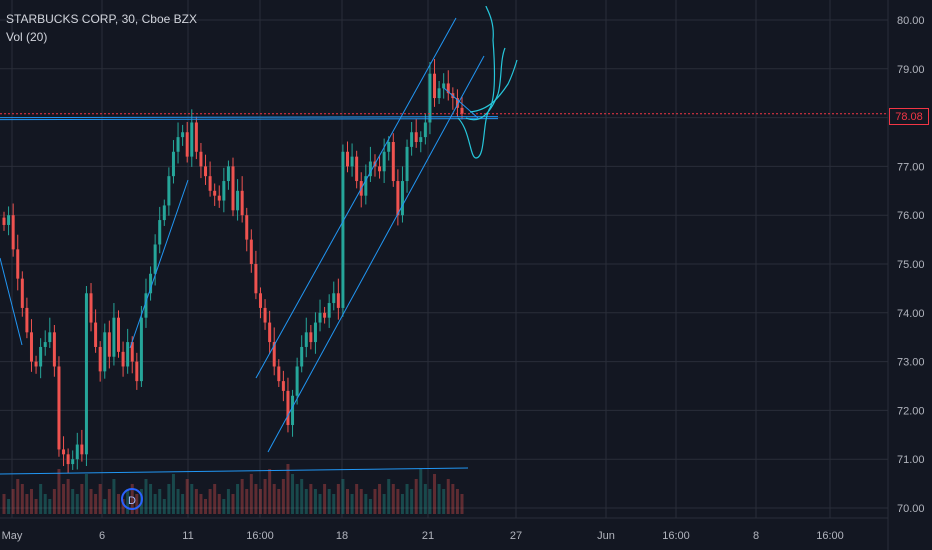 The height and width of the screenshot is (550, 932). I want to click on y-tick-label: 76.00, so click(911, 216).